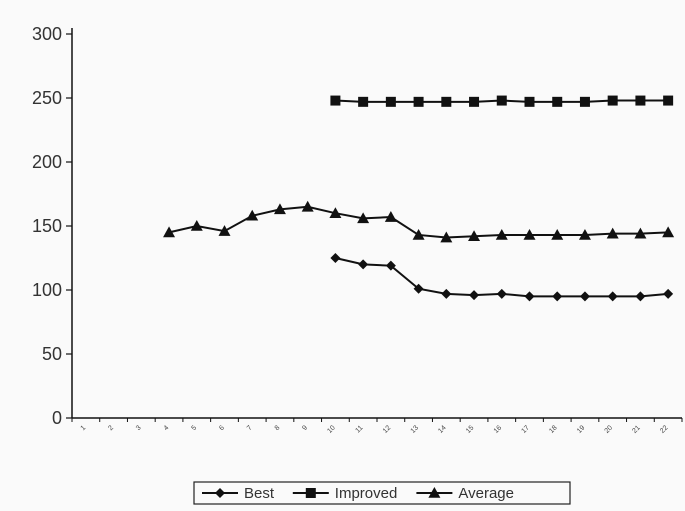 This screenshot has width=685, height=511. What do you see at coordinates (47, 34) in the screenshot?
I see `y-tick-label: 300` at bounding box center [47, 34].